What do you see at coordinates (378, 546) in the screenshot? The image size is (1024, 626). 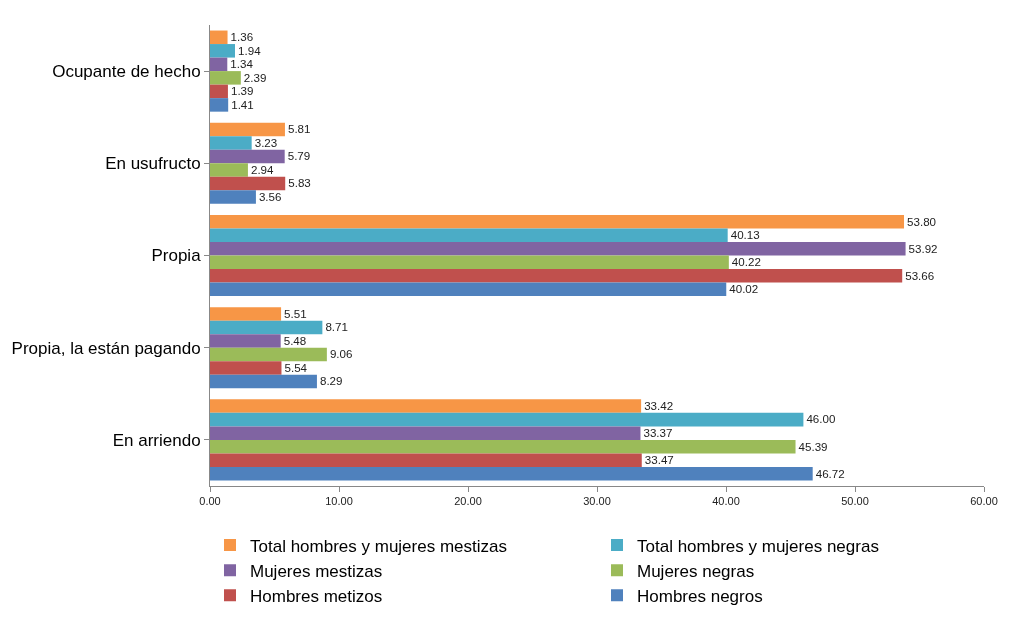 I see `legend-label: Total hombres y mujeres mestizas` at bounding box center [378, 546].